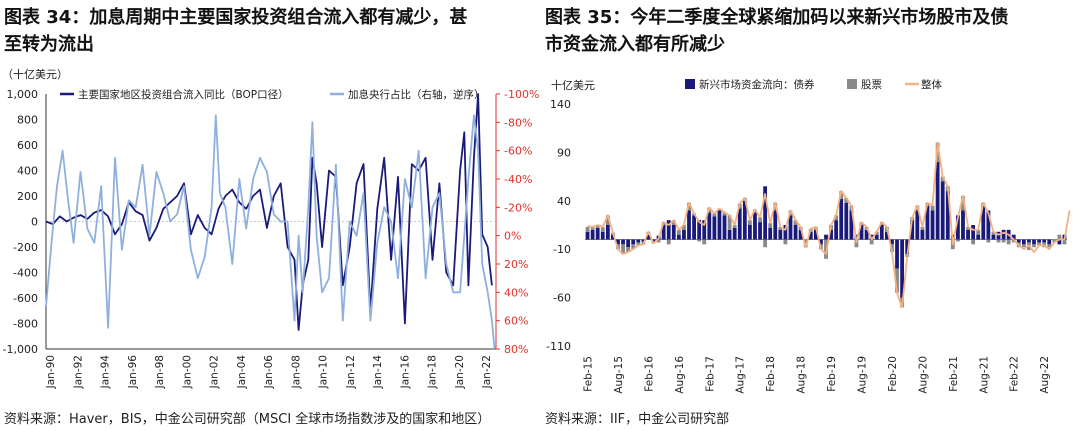  What do you see at coordinates (416, 94) in the screenshot?
I see `legend-label: 加息央行占比（右轴，逆序）` at bounding box center [416, 94].